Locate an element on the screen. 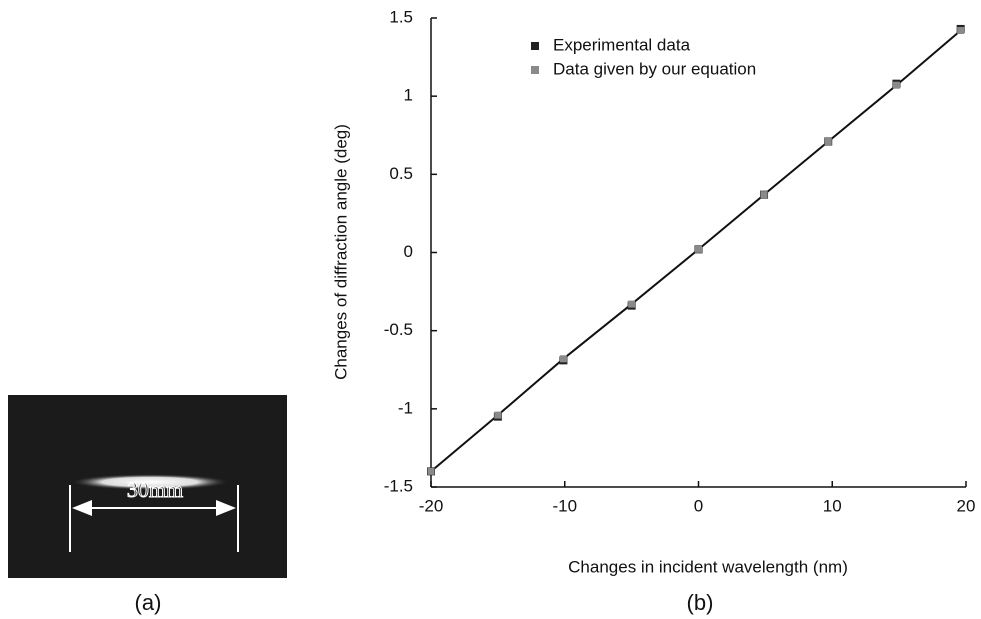 This screenshot has width=981, height=619. beam-spot is located at coordinates (150, 482).